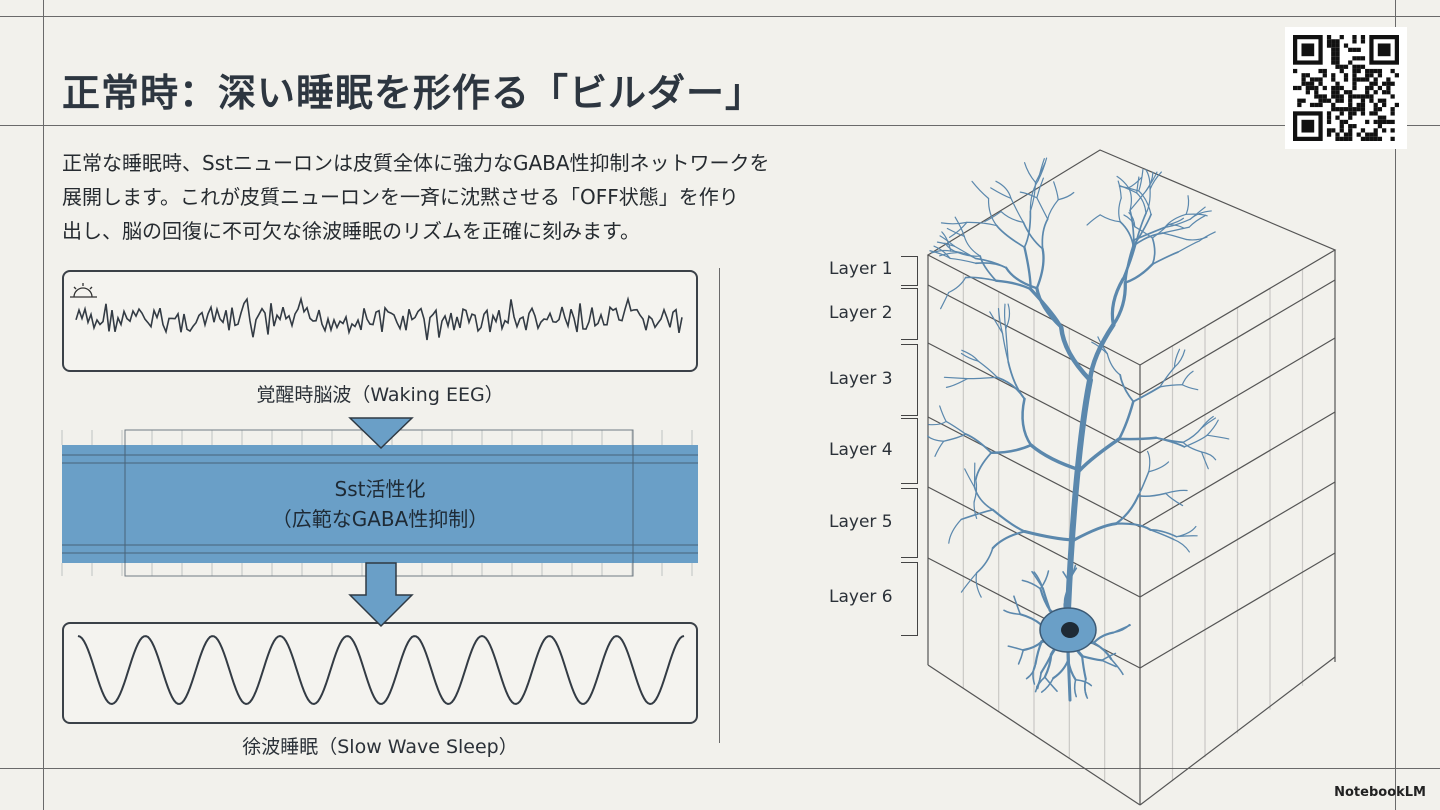  Describe the element at coordinates (83, 290) in the screenshot. I see `sun-rising-icon` at that location.